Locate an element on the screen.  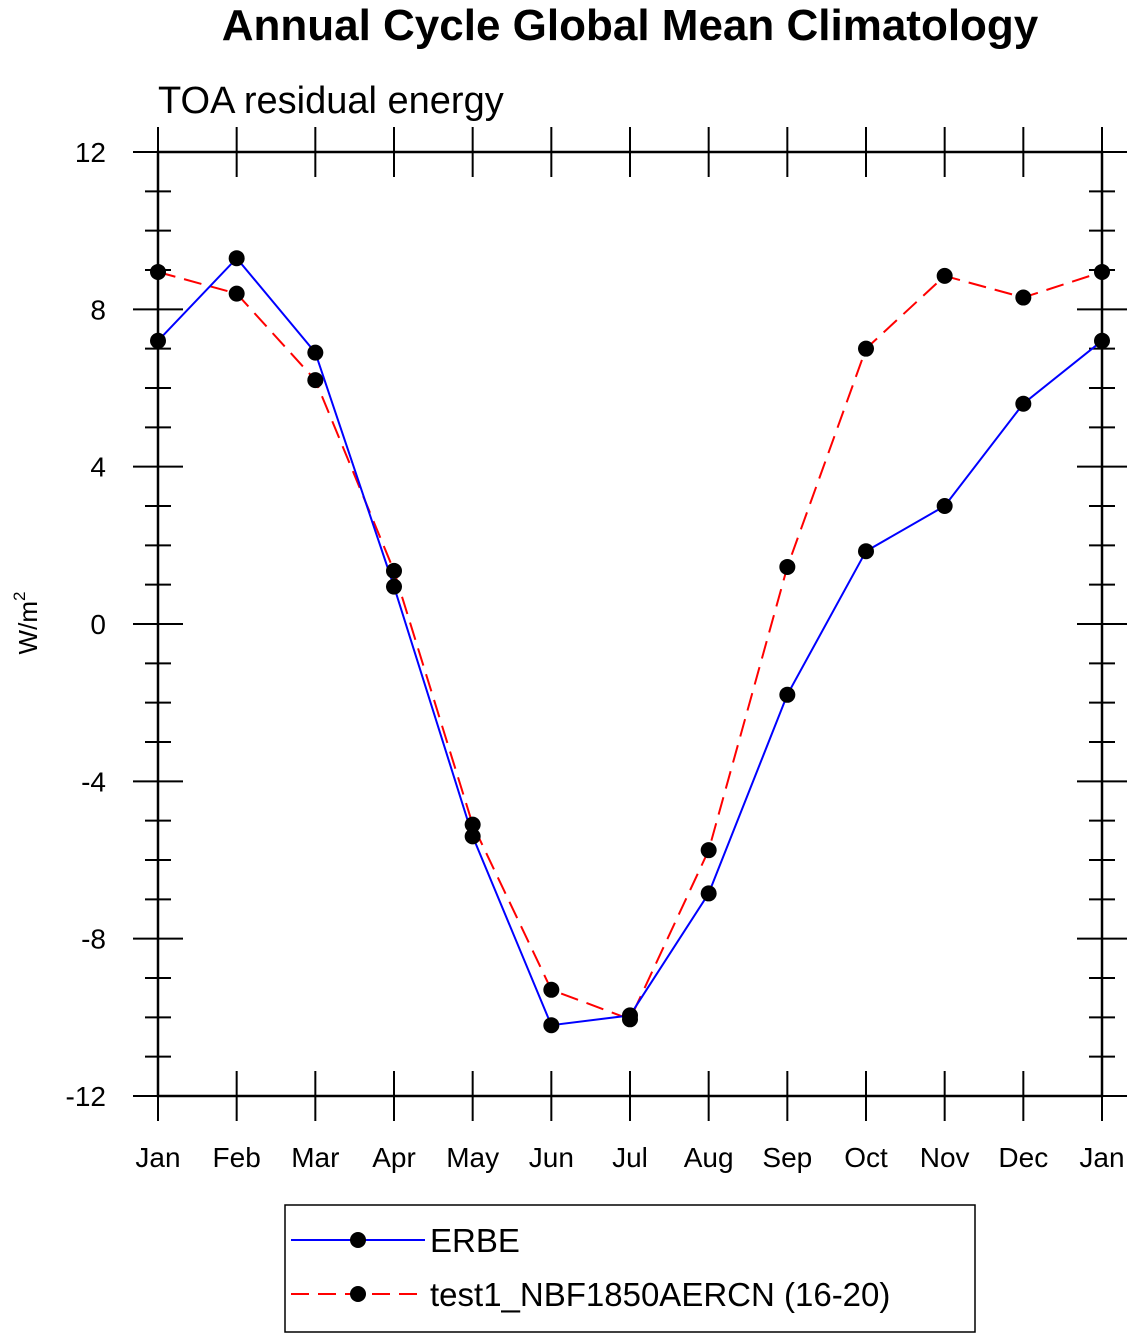
y-tick-label: 0 is located at coordinates (98, 624).